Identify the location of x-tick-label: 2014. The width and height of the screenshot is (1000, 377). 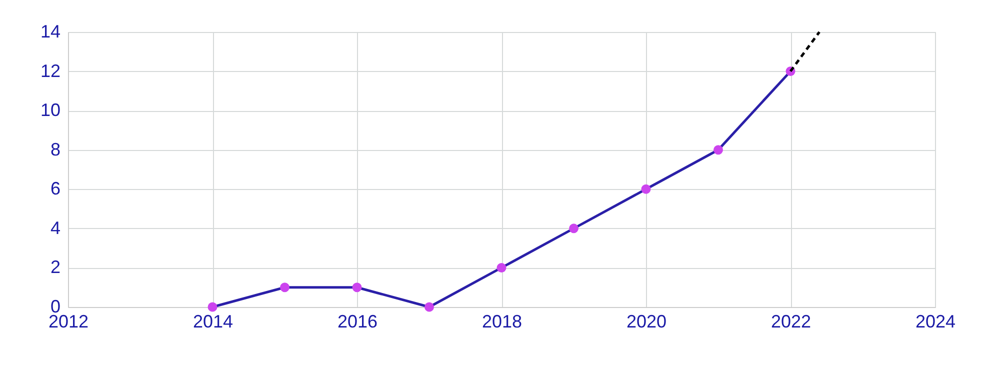
(213, 322).